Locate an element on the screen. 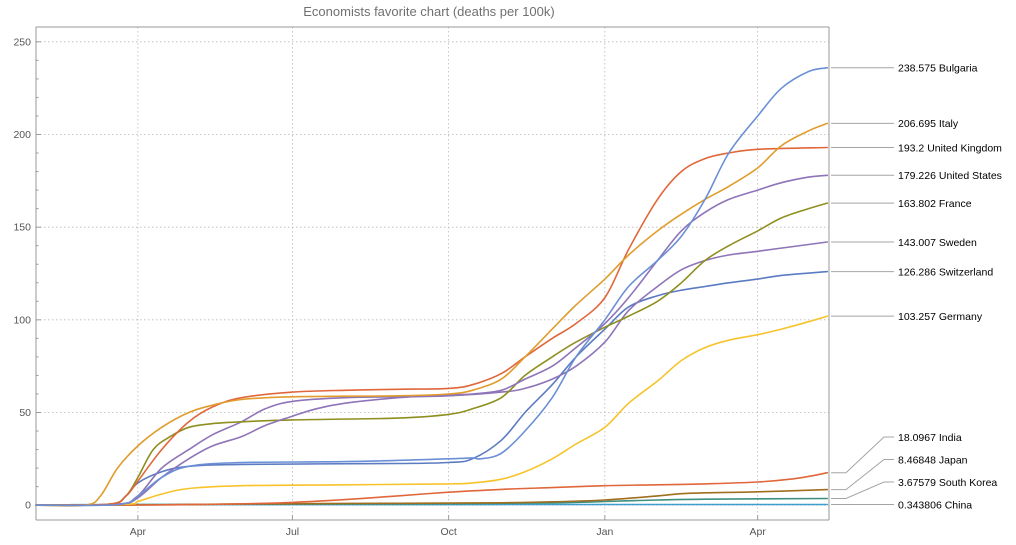 The image size is (1016, 545). series-name: India is located at coordinates (949, 438).